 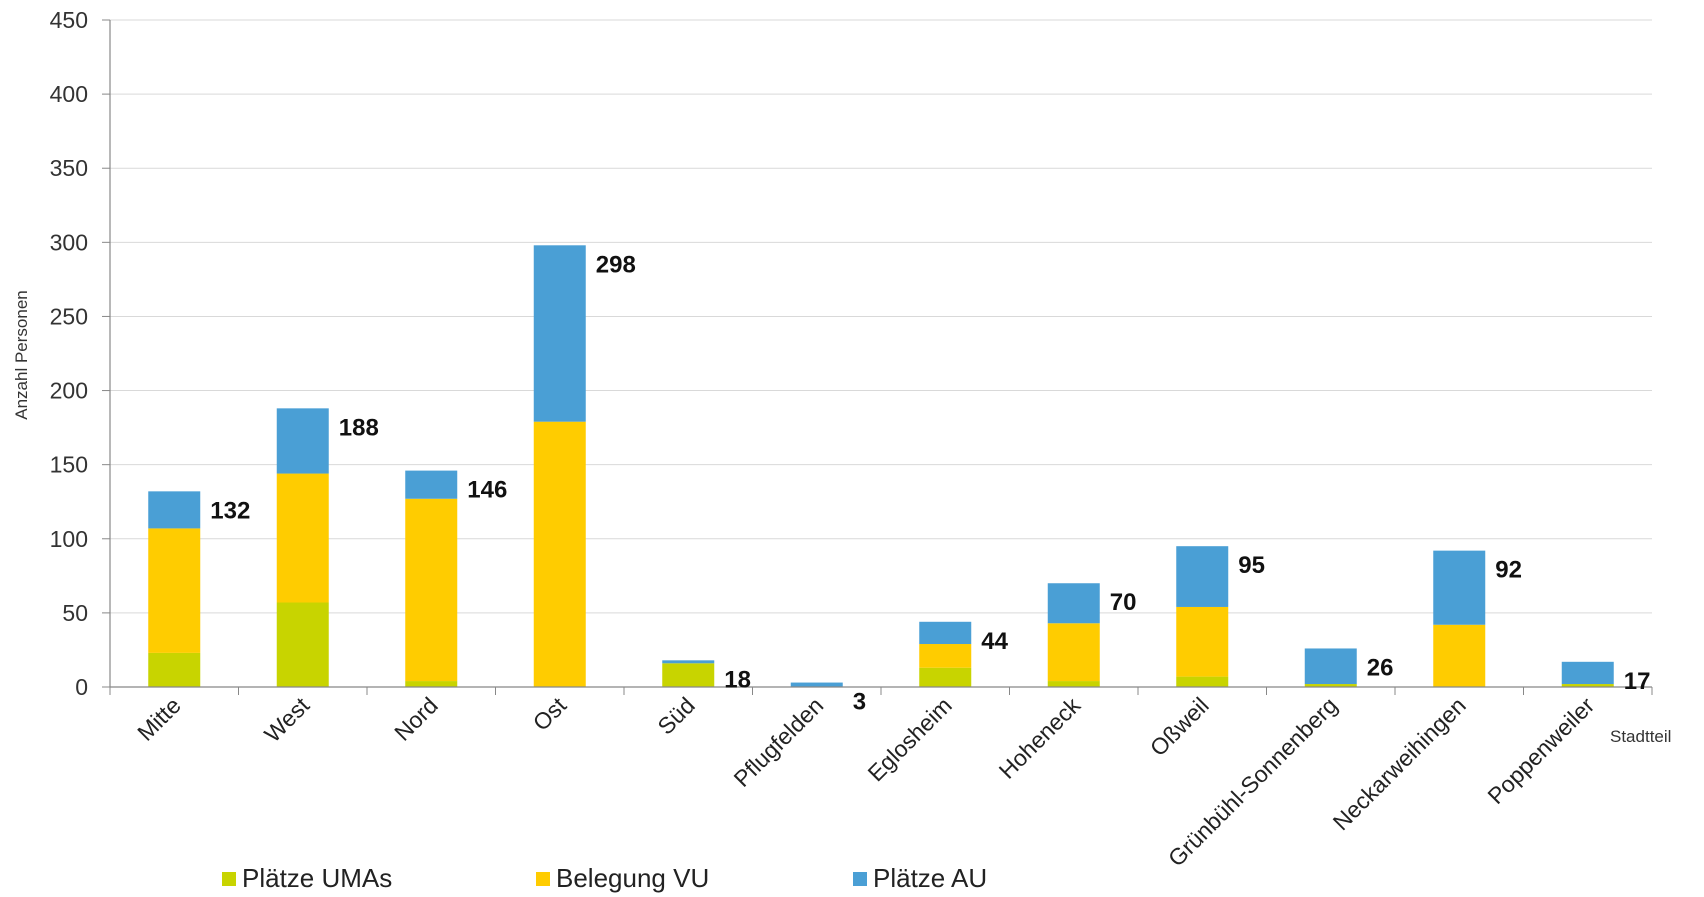 I want to click on y-tick-label: 400, so click(x=69, y=94).